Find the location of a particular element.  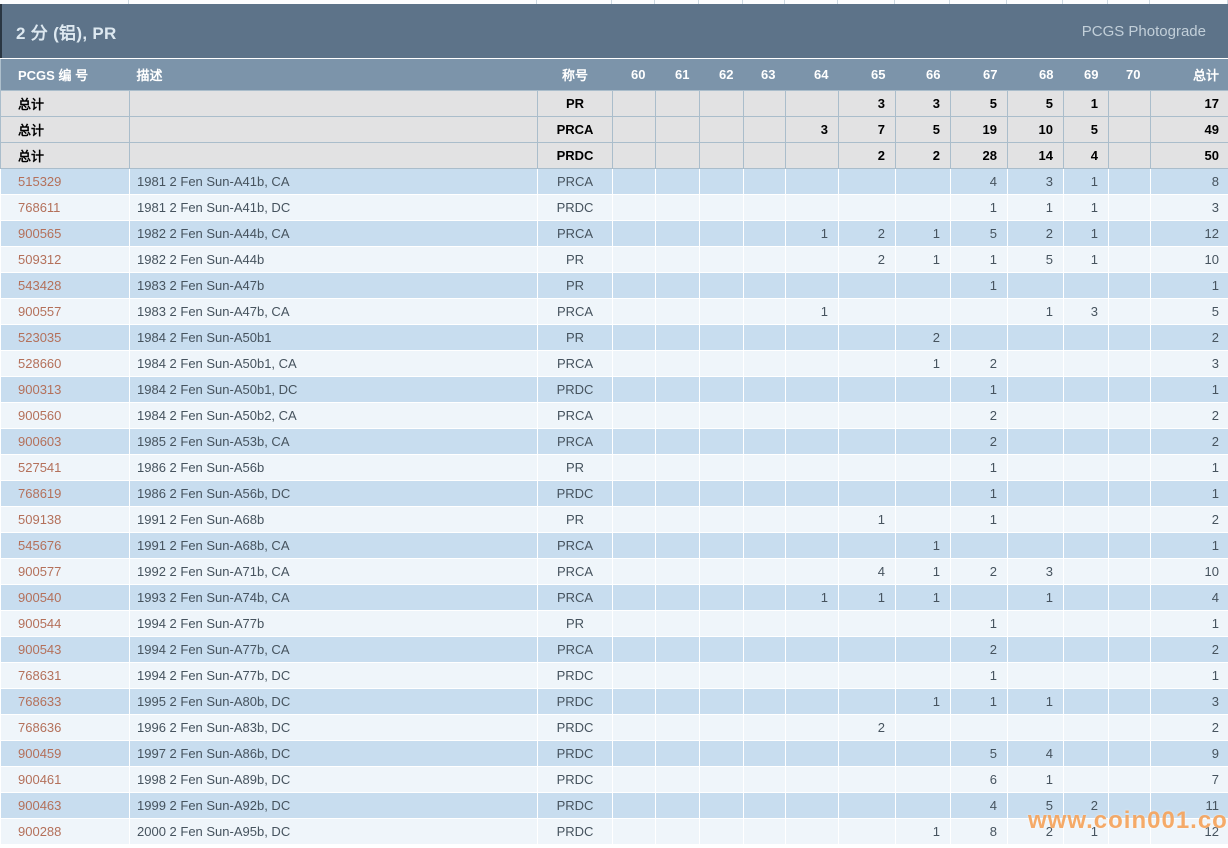

pcgs-number-link: 545676 is located at coordinates (40, 545).